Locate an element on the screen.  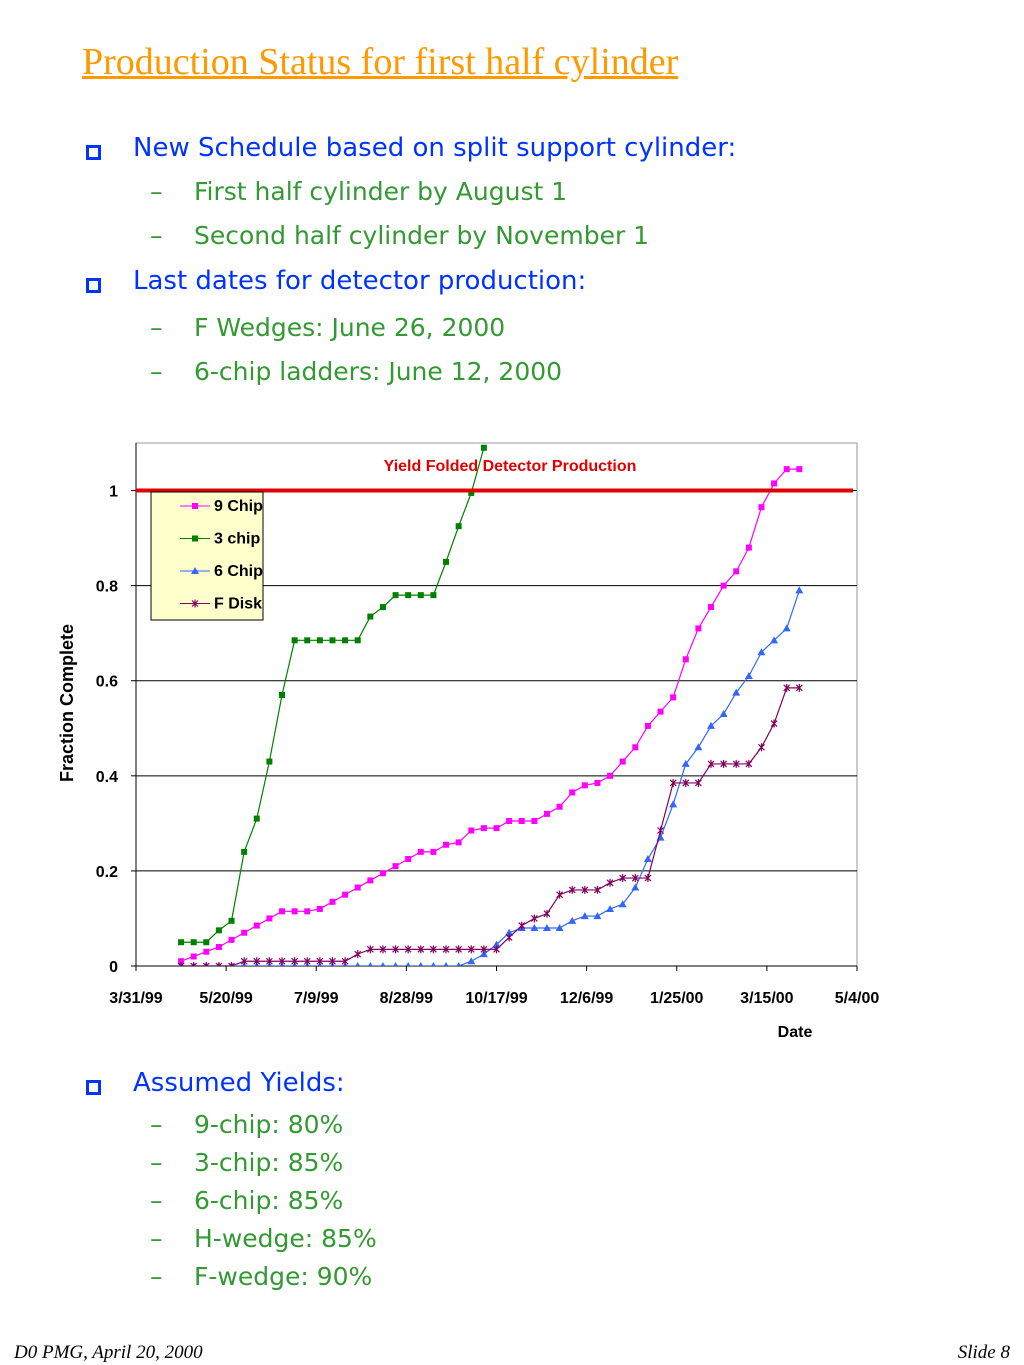
sub-bullet: –3-chip: 85% is located at coordinates (247, 1162).